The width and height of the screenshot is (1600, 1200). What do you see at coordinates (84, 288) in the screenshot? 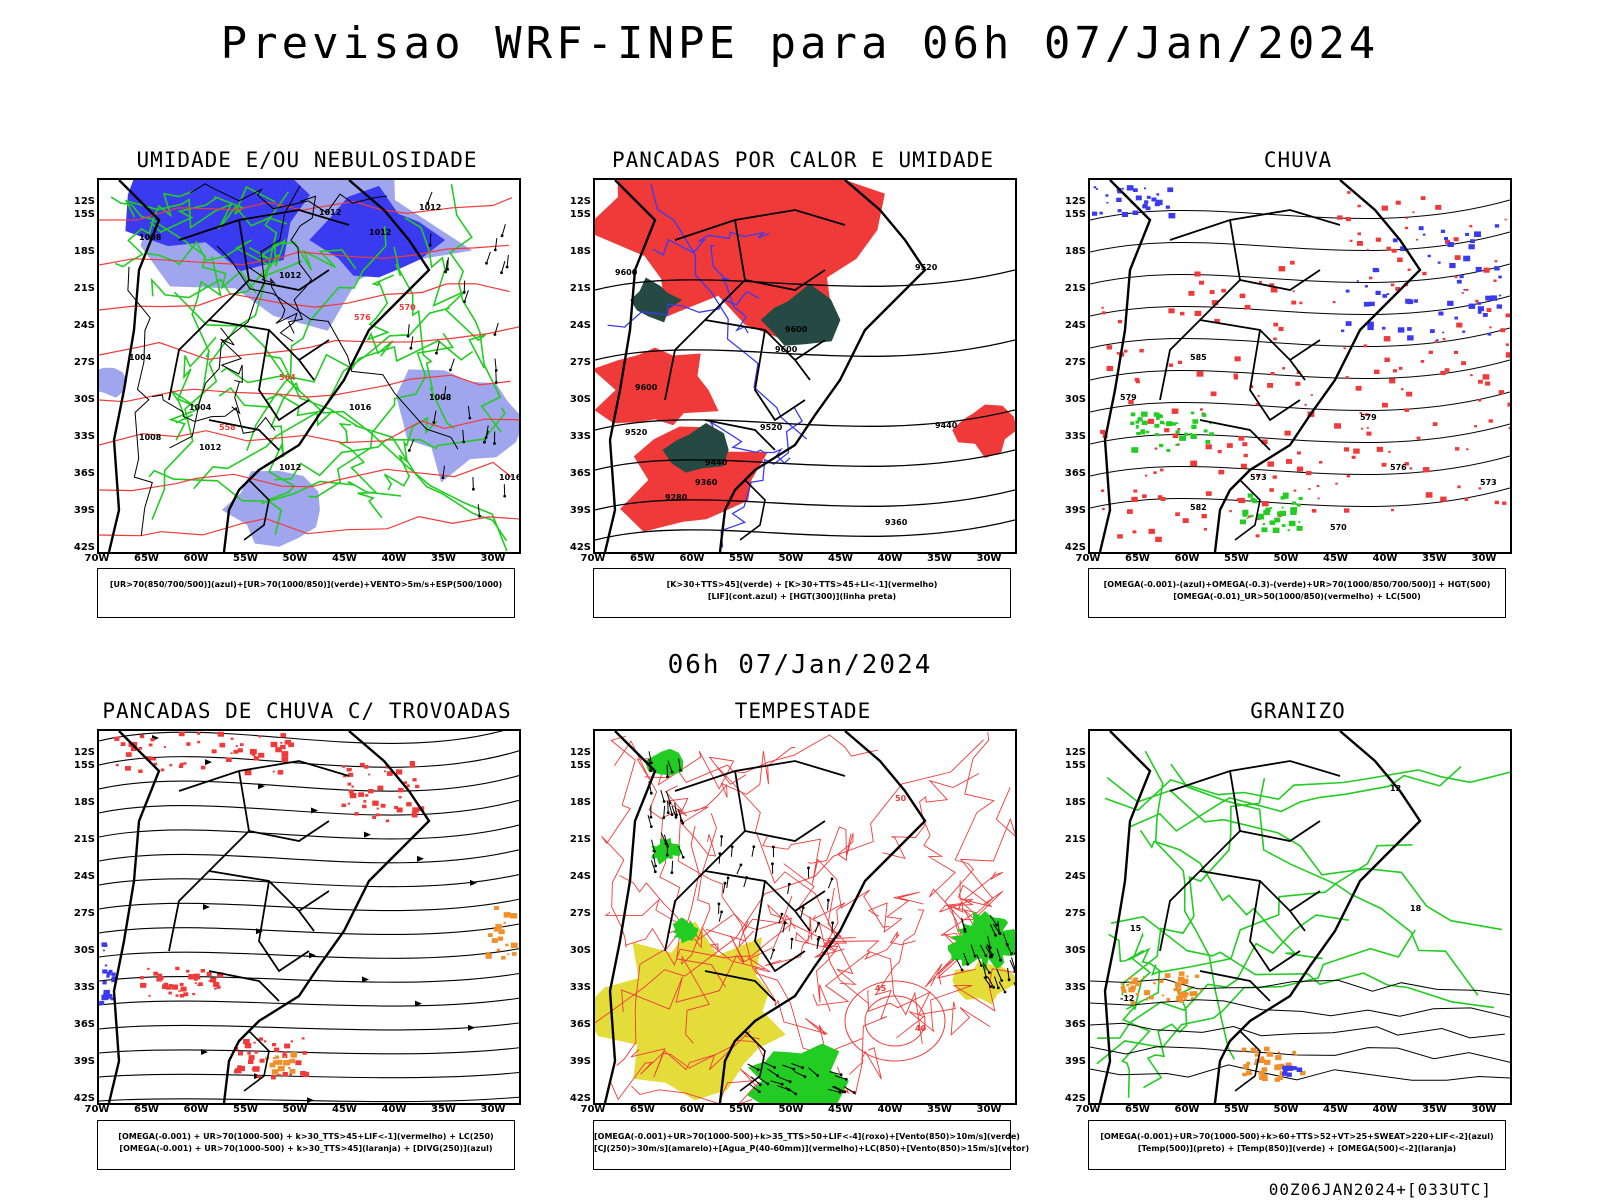
I see `latitude-tick: 21S` at bounding box center [84, 288].